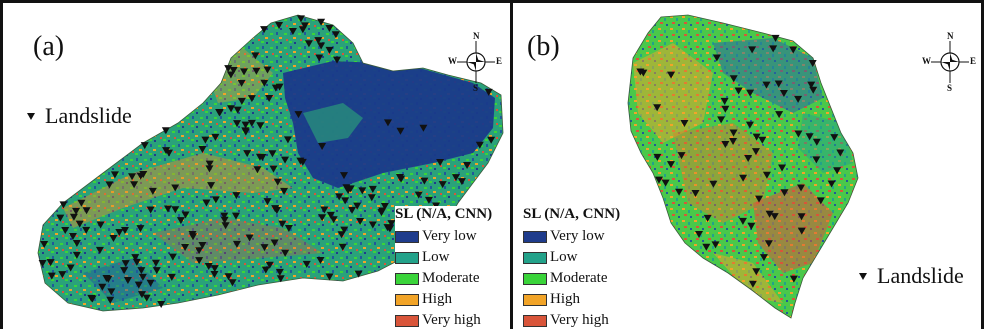 The width and height of the screenshot is (984, 329). What do you see at coordinates (476, 36) in the screenshot?
I see `compass-n: N` at bounding box center [476, 36].